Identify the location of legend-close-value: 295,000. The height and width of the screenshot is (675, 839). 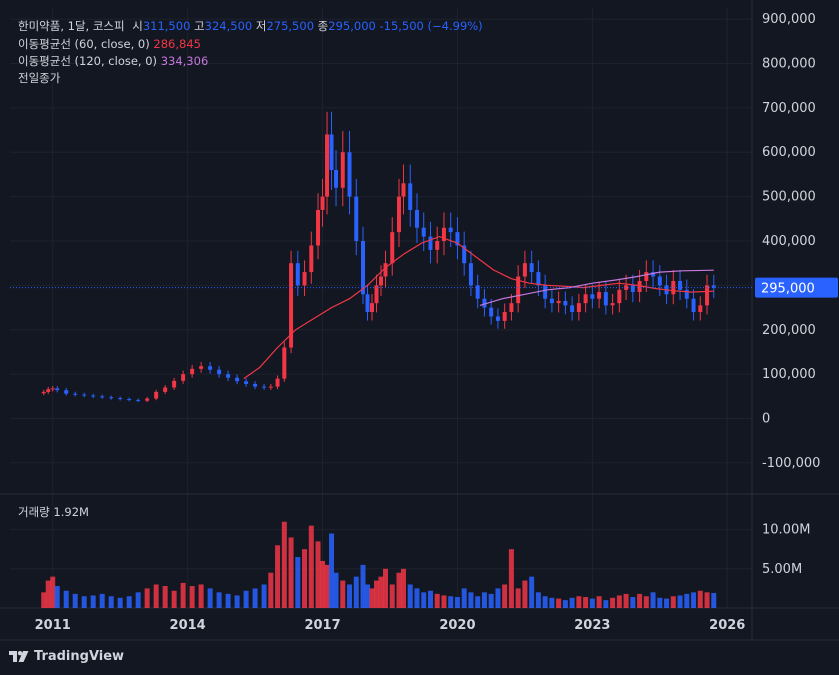
(352, 26).